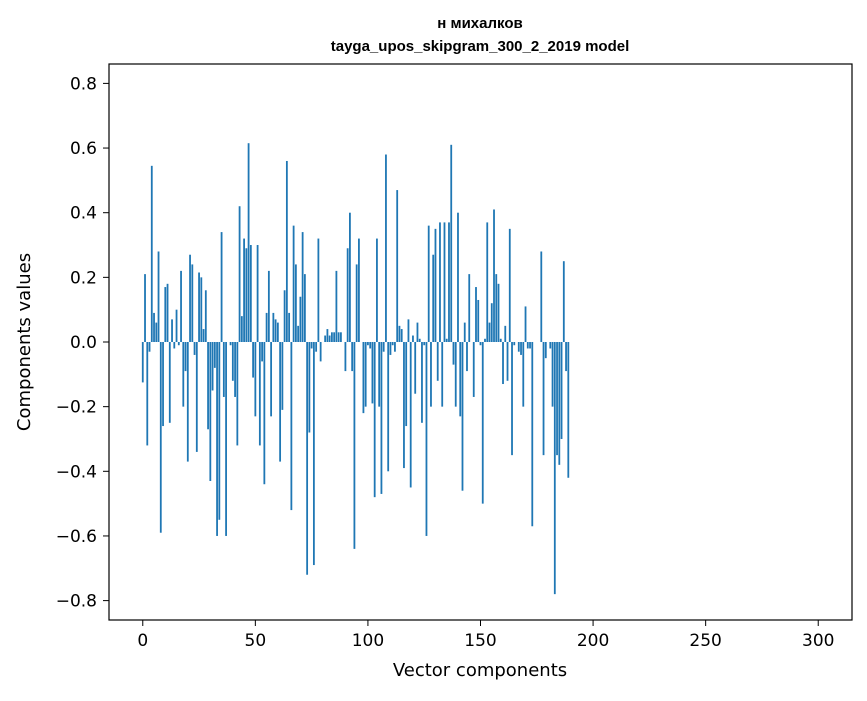 The width and height of the screenshot is (867, 701). Describe the element at coordinates (83, 84) in the screenshot. I see `y-tick-label: 0.8` at that location.